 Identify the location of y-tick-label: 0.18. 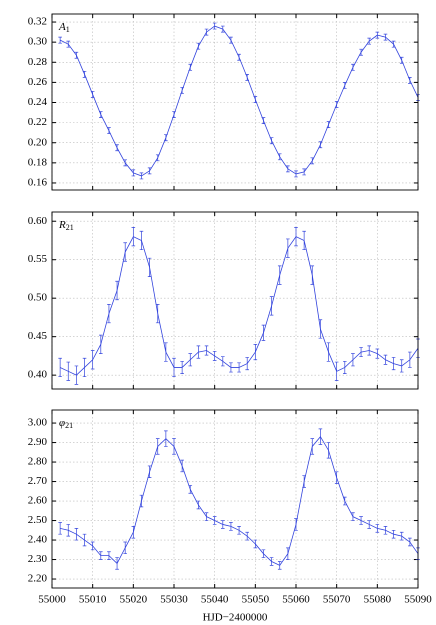
(38, 162).